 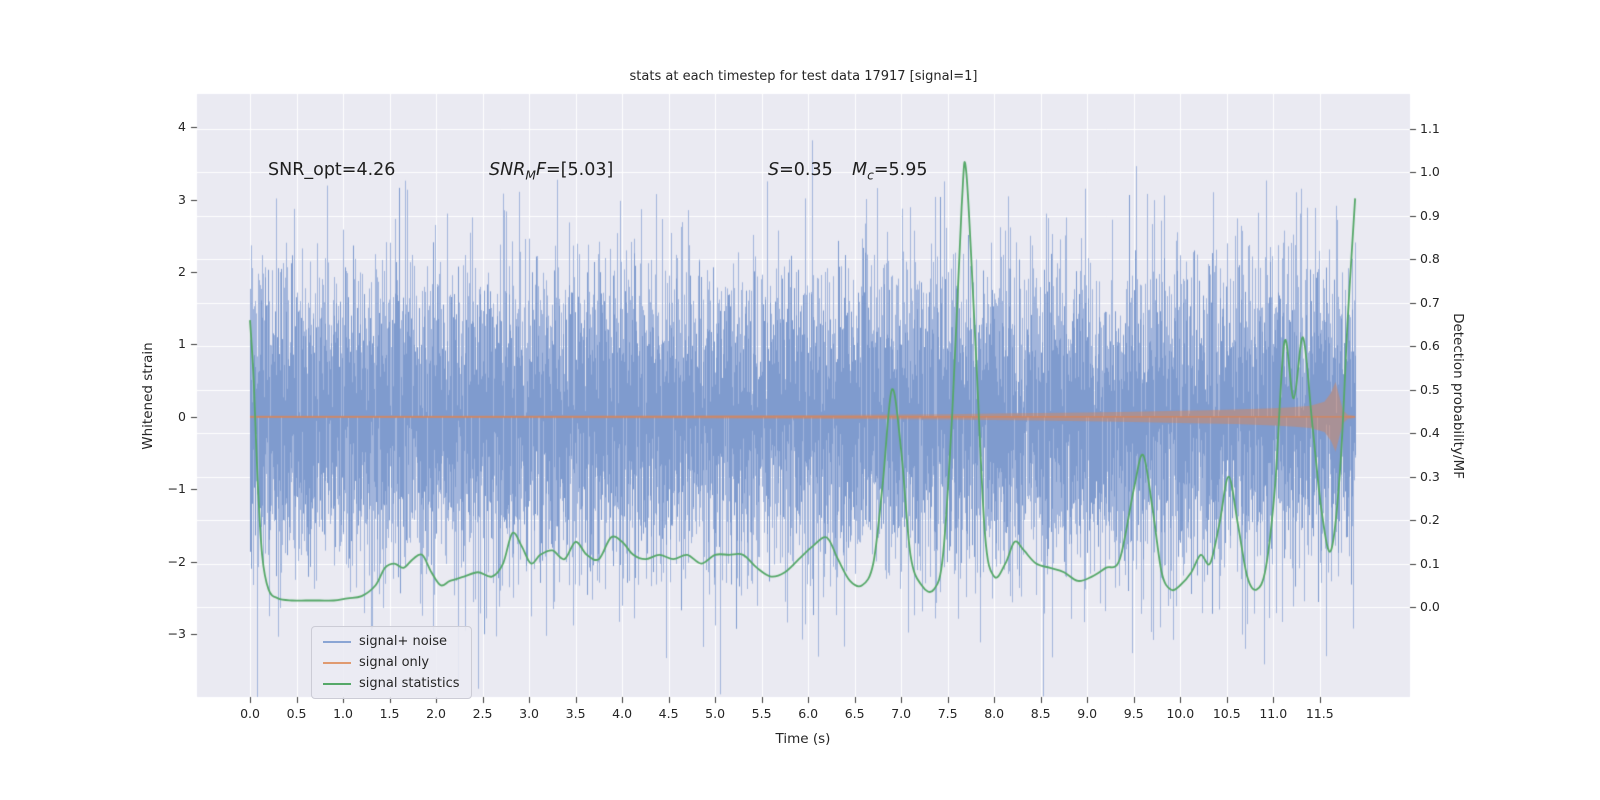 What do you see at coordinates (182, 127) in the screenshot?
I see `y-left-tick-label: 4` at bounding box center [182, 127].